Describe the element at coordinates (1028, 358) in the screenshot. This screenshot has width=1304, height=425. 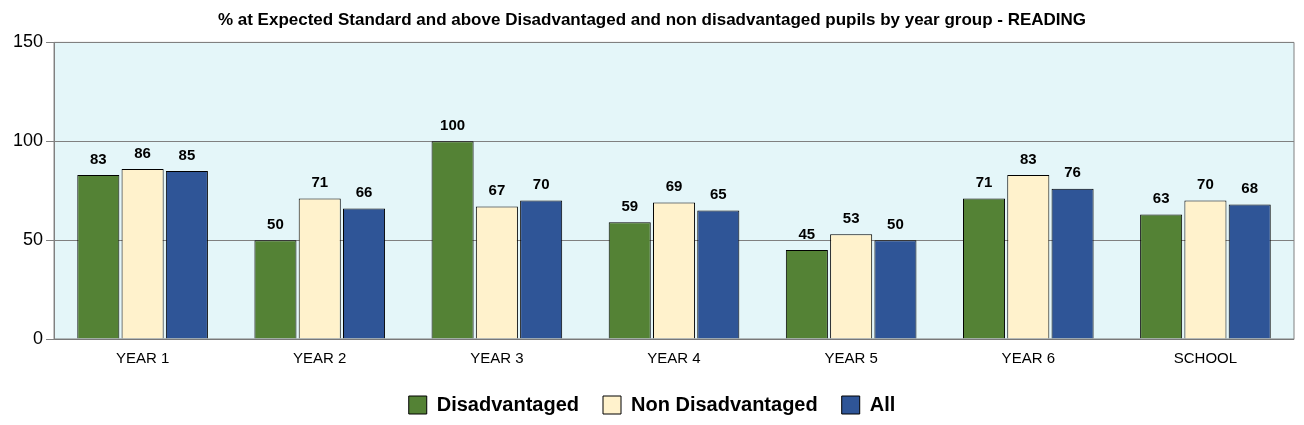
I see `x-tick-label: YEAR 6` at that location.